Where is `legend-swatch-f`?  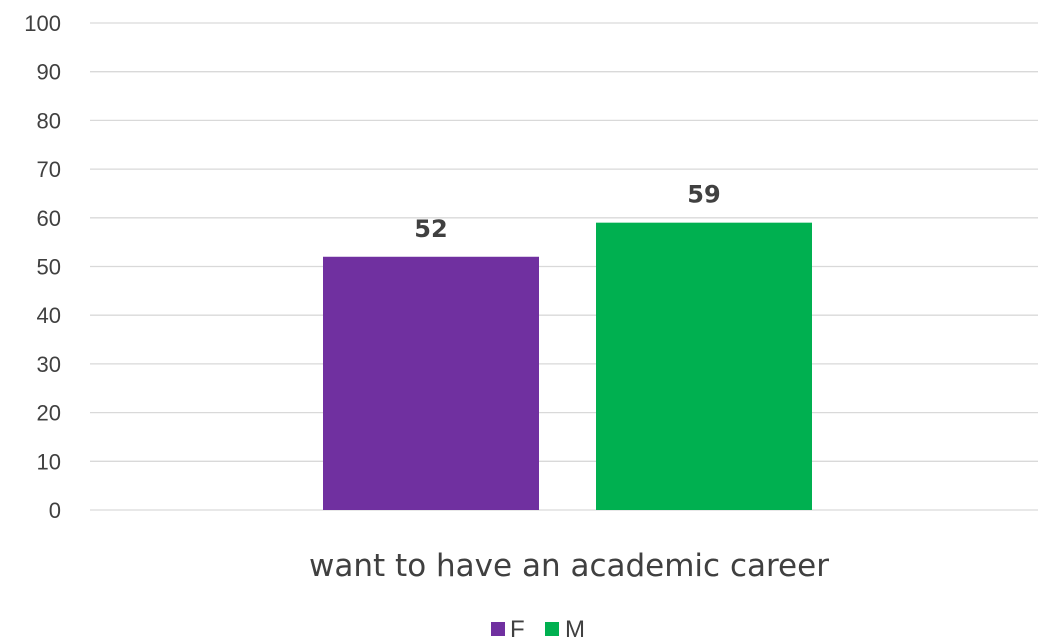 legend-swatch-f is located at coordinates (498, 629).